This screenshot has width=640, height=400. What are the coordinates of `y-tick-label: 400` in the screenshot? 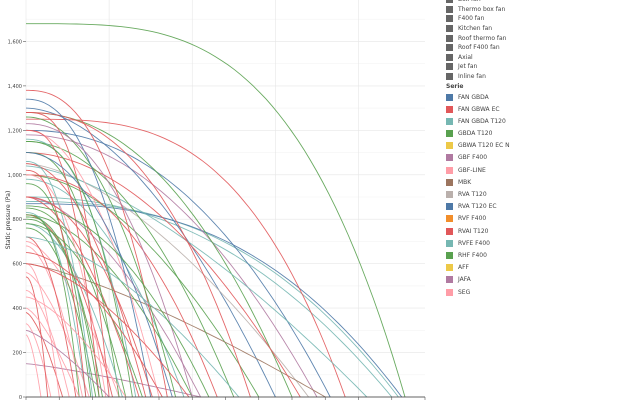 It's located at (17, 309).